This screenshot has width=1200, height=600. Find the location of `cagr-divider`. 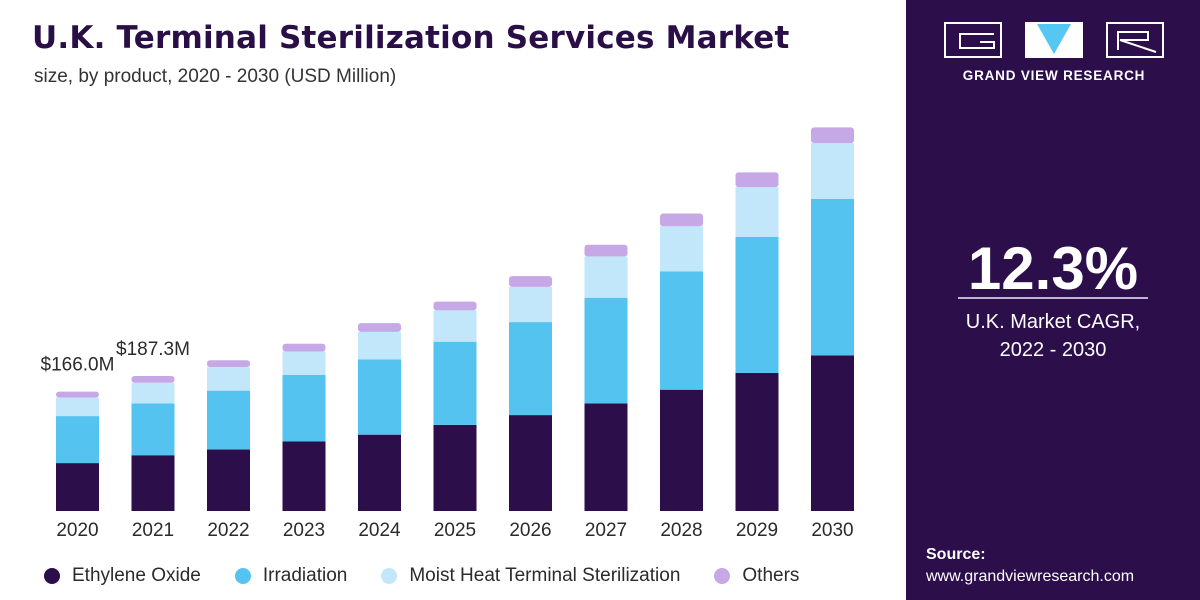

cagr-divider is located at coordinates (1053, 298).